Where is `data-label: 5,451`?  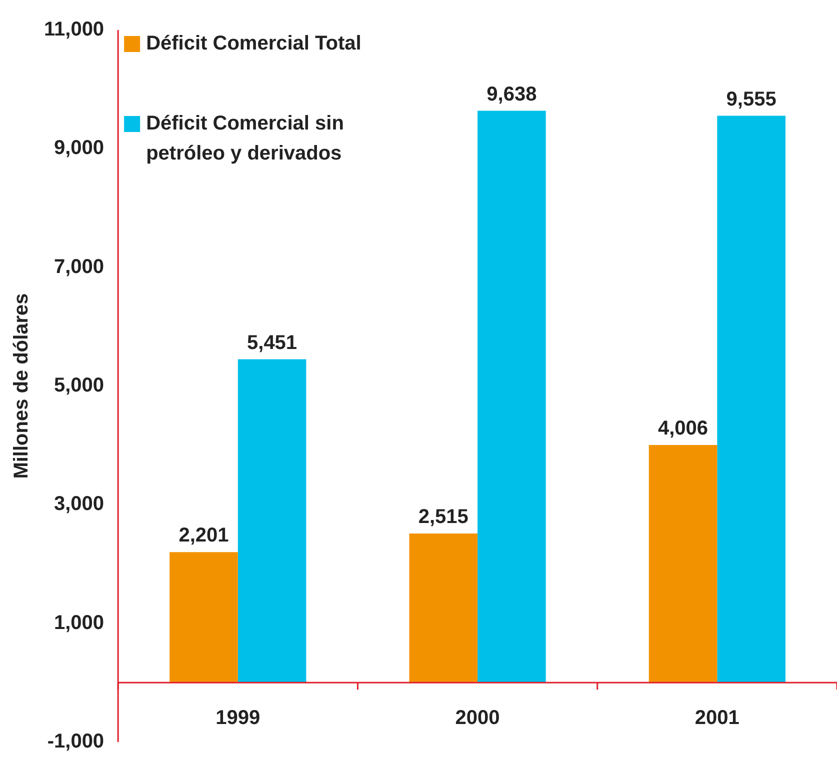
data-label: 5,451 is located at coordinates (272, 343).